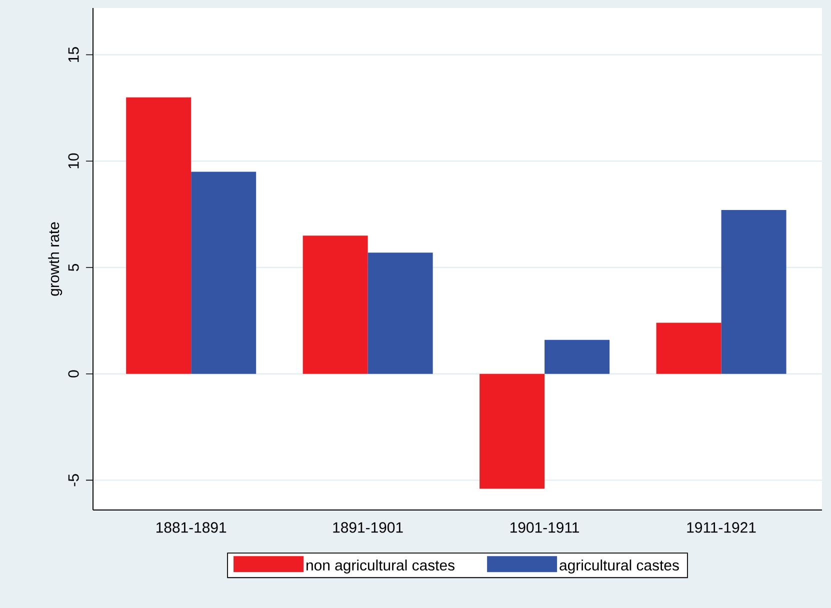  Describe the element at coordinates (73, 54) in the screenshot. I see `y-tick-label: 15` at that location.